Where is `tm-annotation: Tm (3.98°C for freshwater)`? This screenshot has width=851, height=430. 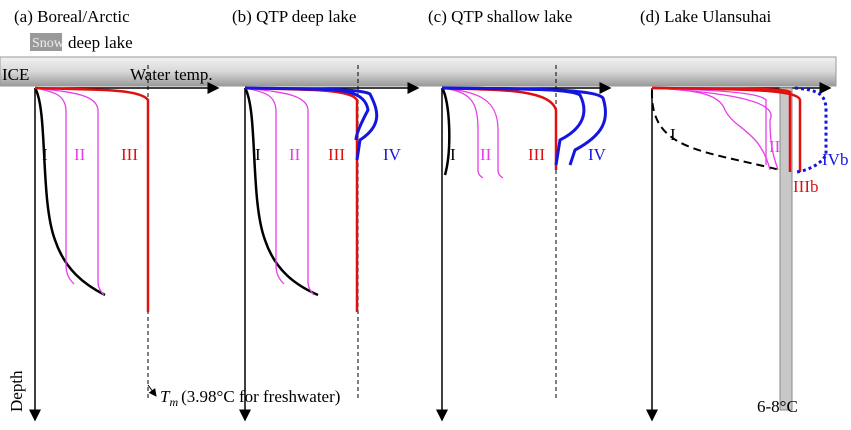 tm-annotation: Tm (3.98°C for freshwater) is located at coordinates (250, 398).